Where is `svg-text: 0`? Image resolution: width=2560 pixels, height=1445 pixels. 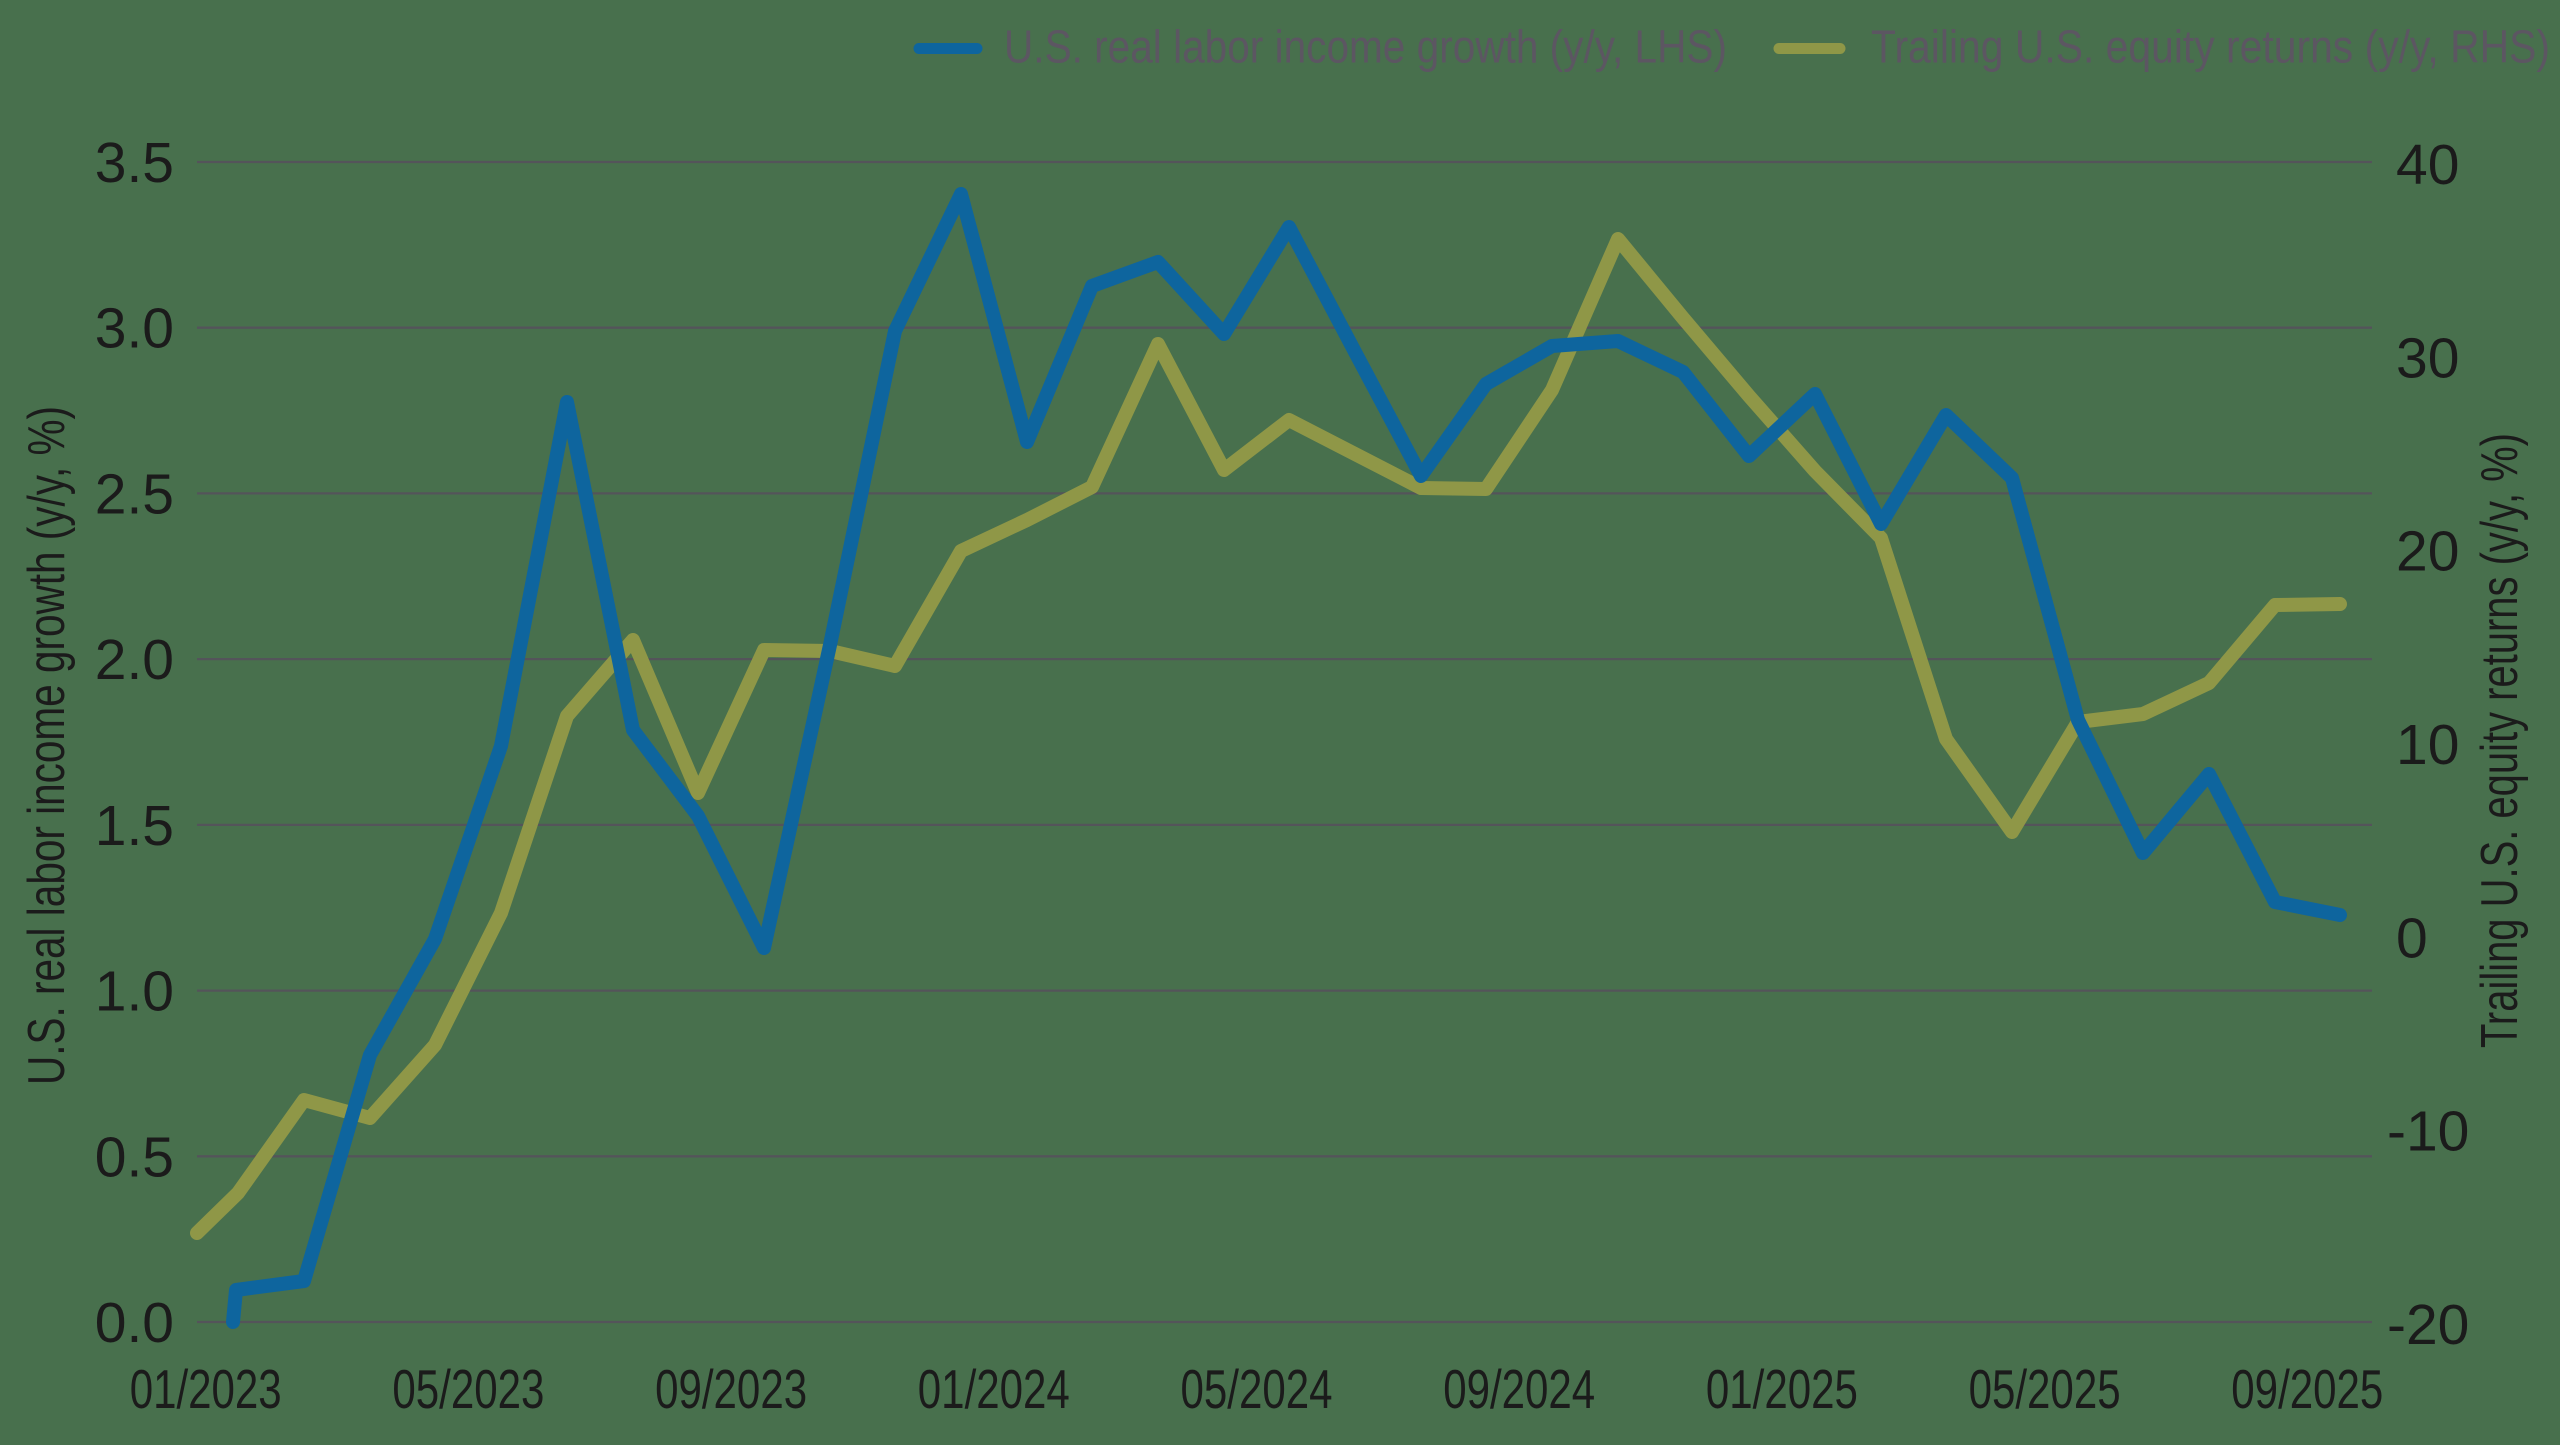
svg-text: 0 is located at coordinates (2412, 938).